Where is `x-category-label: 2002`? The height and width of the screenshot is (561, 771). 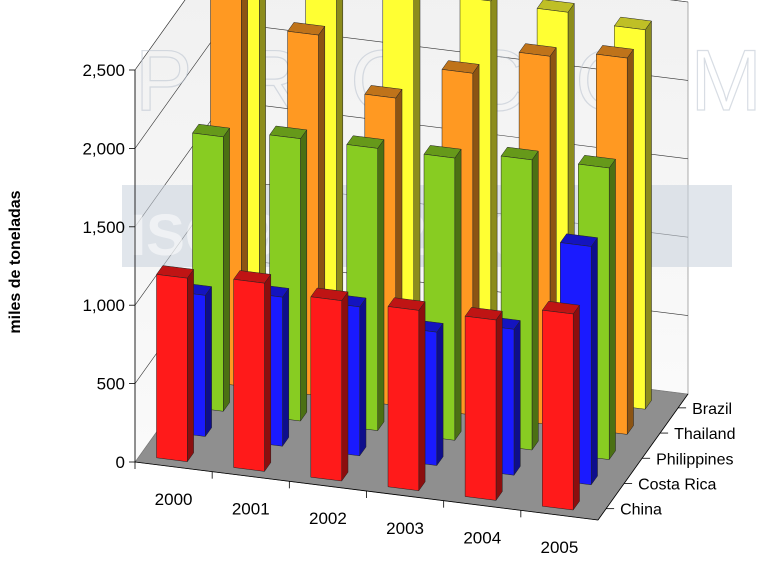 x-category-label: 2002 is located at coordinates (328, 518).